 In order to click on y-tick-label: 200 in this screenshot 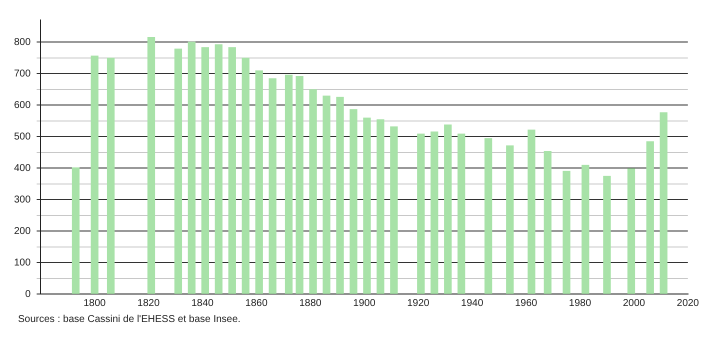, I will do `click(23, 231)`.